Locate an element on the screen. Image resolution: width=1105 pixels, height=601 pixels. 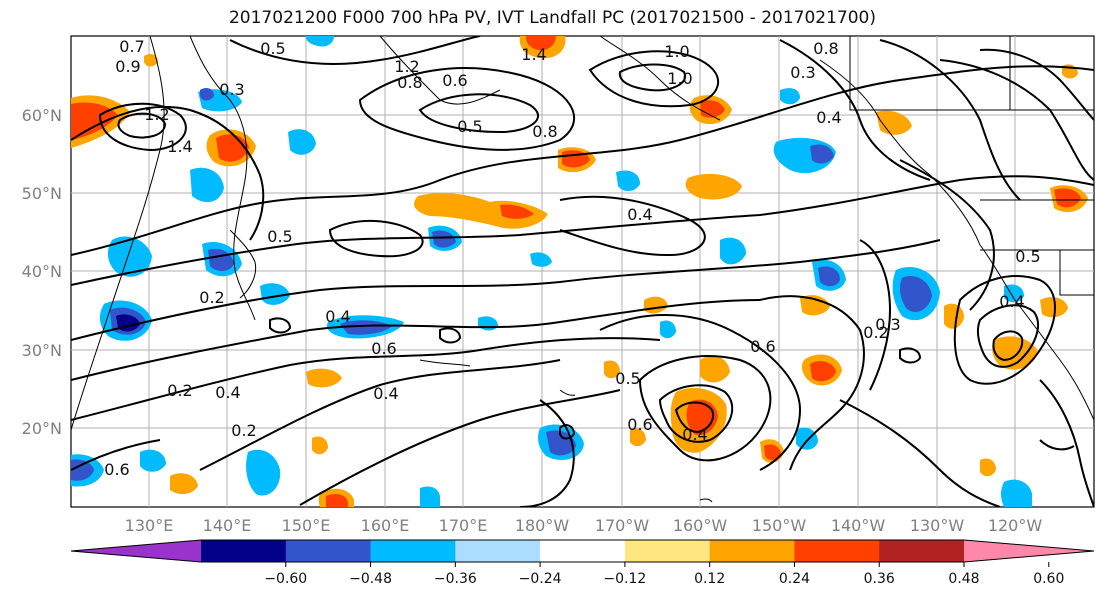
lat-label: 40°N is located at coordinates (42, 271).